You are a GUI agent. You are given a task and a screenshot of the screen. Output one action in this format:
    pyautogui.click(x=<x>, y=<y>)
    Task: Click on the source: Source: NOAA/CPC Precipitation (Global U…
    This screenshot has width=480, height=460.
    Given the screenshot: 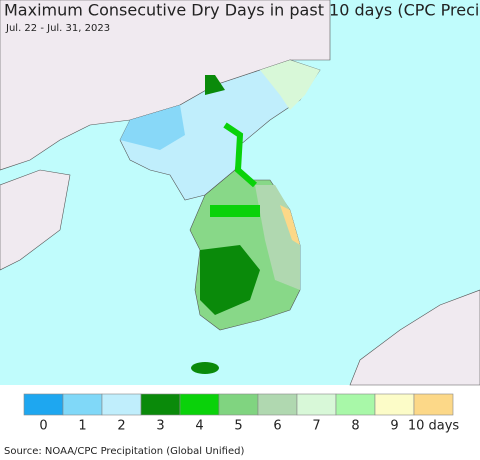 What is the action you would take?
    pyautogui.click(x=124, y=451)
    